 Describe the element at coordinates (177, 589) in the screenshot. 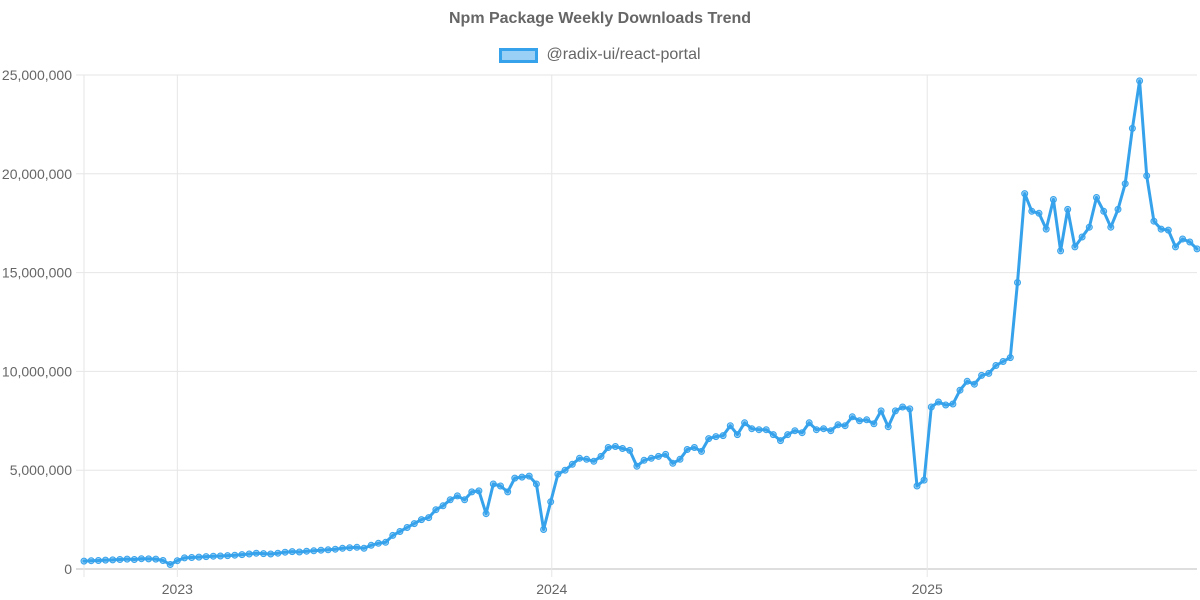

I see `x-tick-label: 2023` at that location.